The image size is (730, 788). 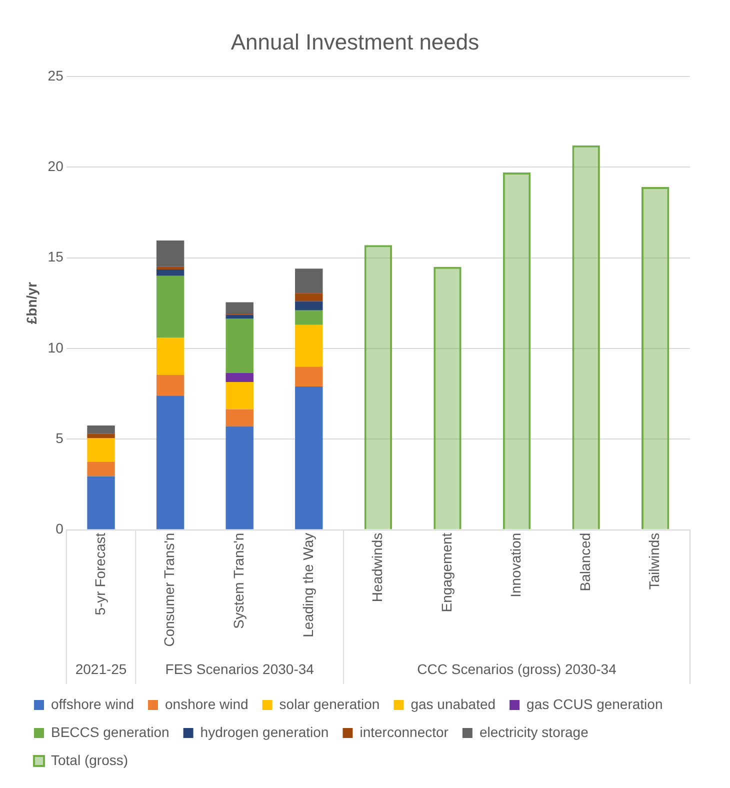 I want to click on legend-label: BECCS generation, so click(x=110, y=732).